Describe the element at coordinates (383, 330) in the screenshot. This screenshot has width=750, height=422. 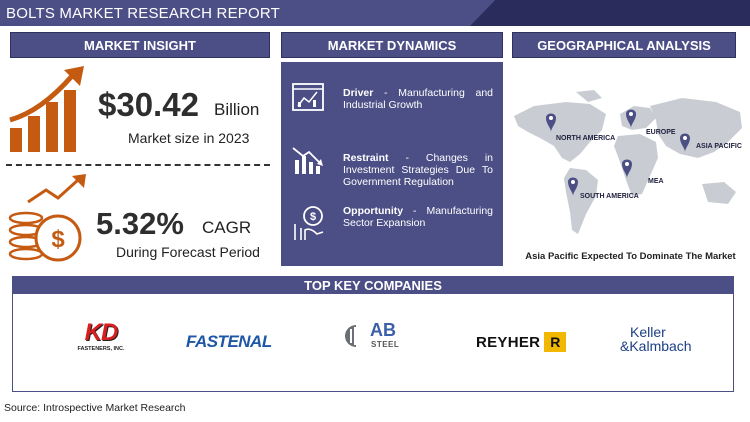
I see `ab-logo-mark: AB` at that location.